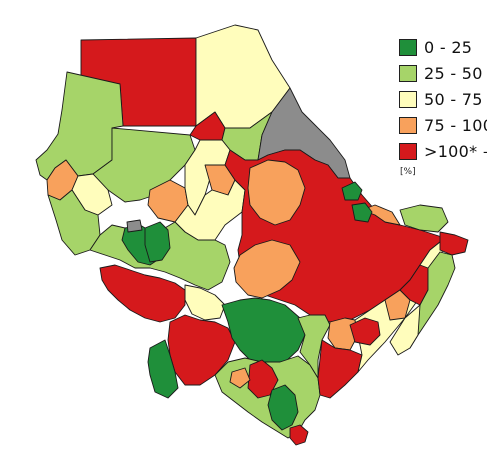  I want to click on region-s-dkgreen, so click(263, 333).